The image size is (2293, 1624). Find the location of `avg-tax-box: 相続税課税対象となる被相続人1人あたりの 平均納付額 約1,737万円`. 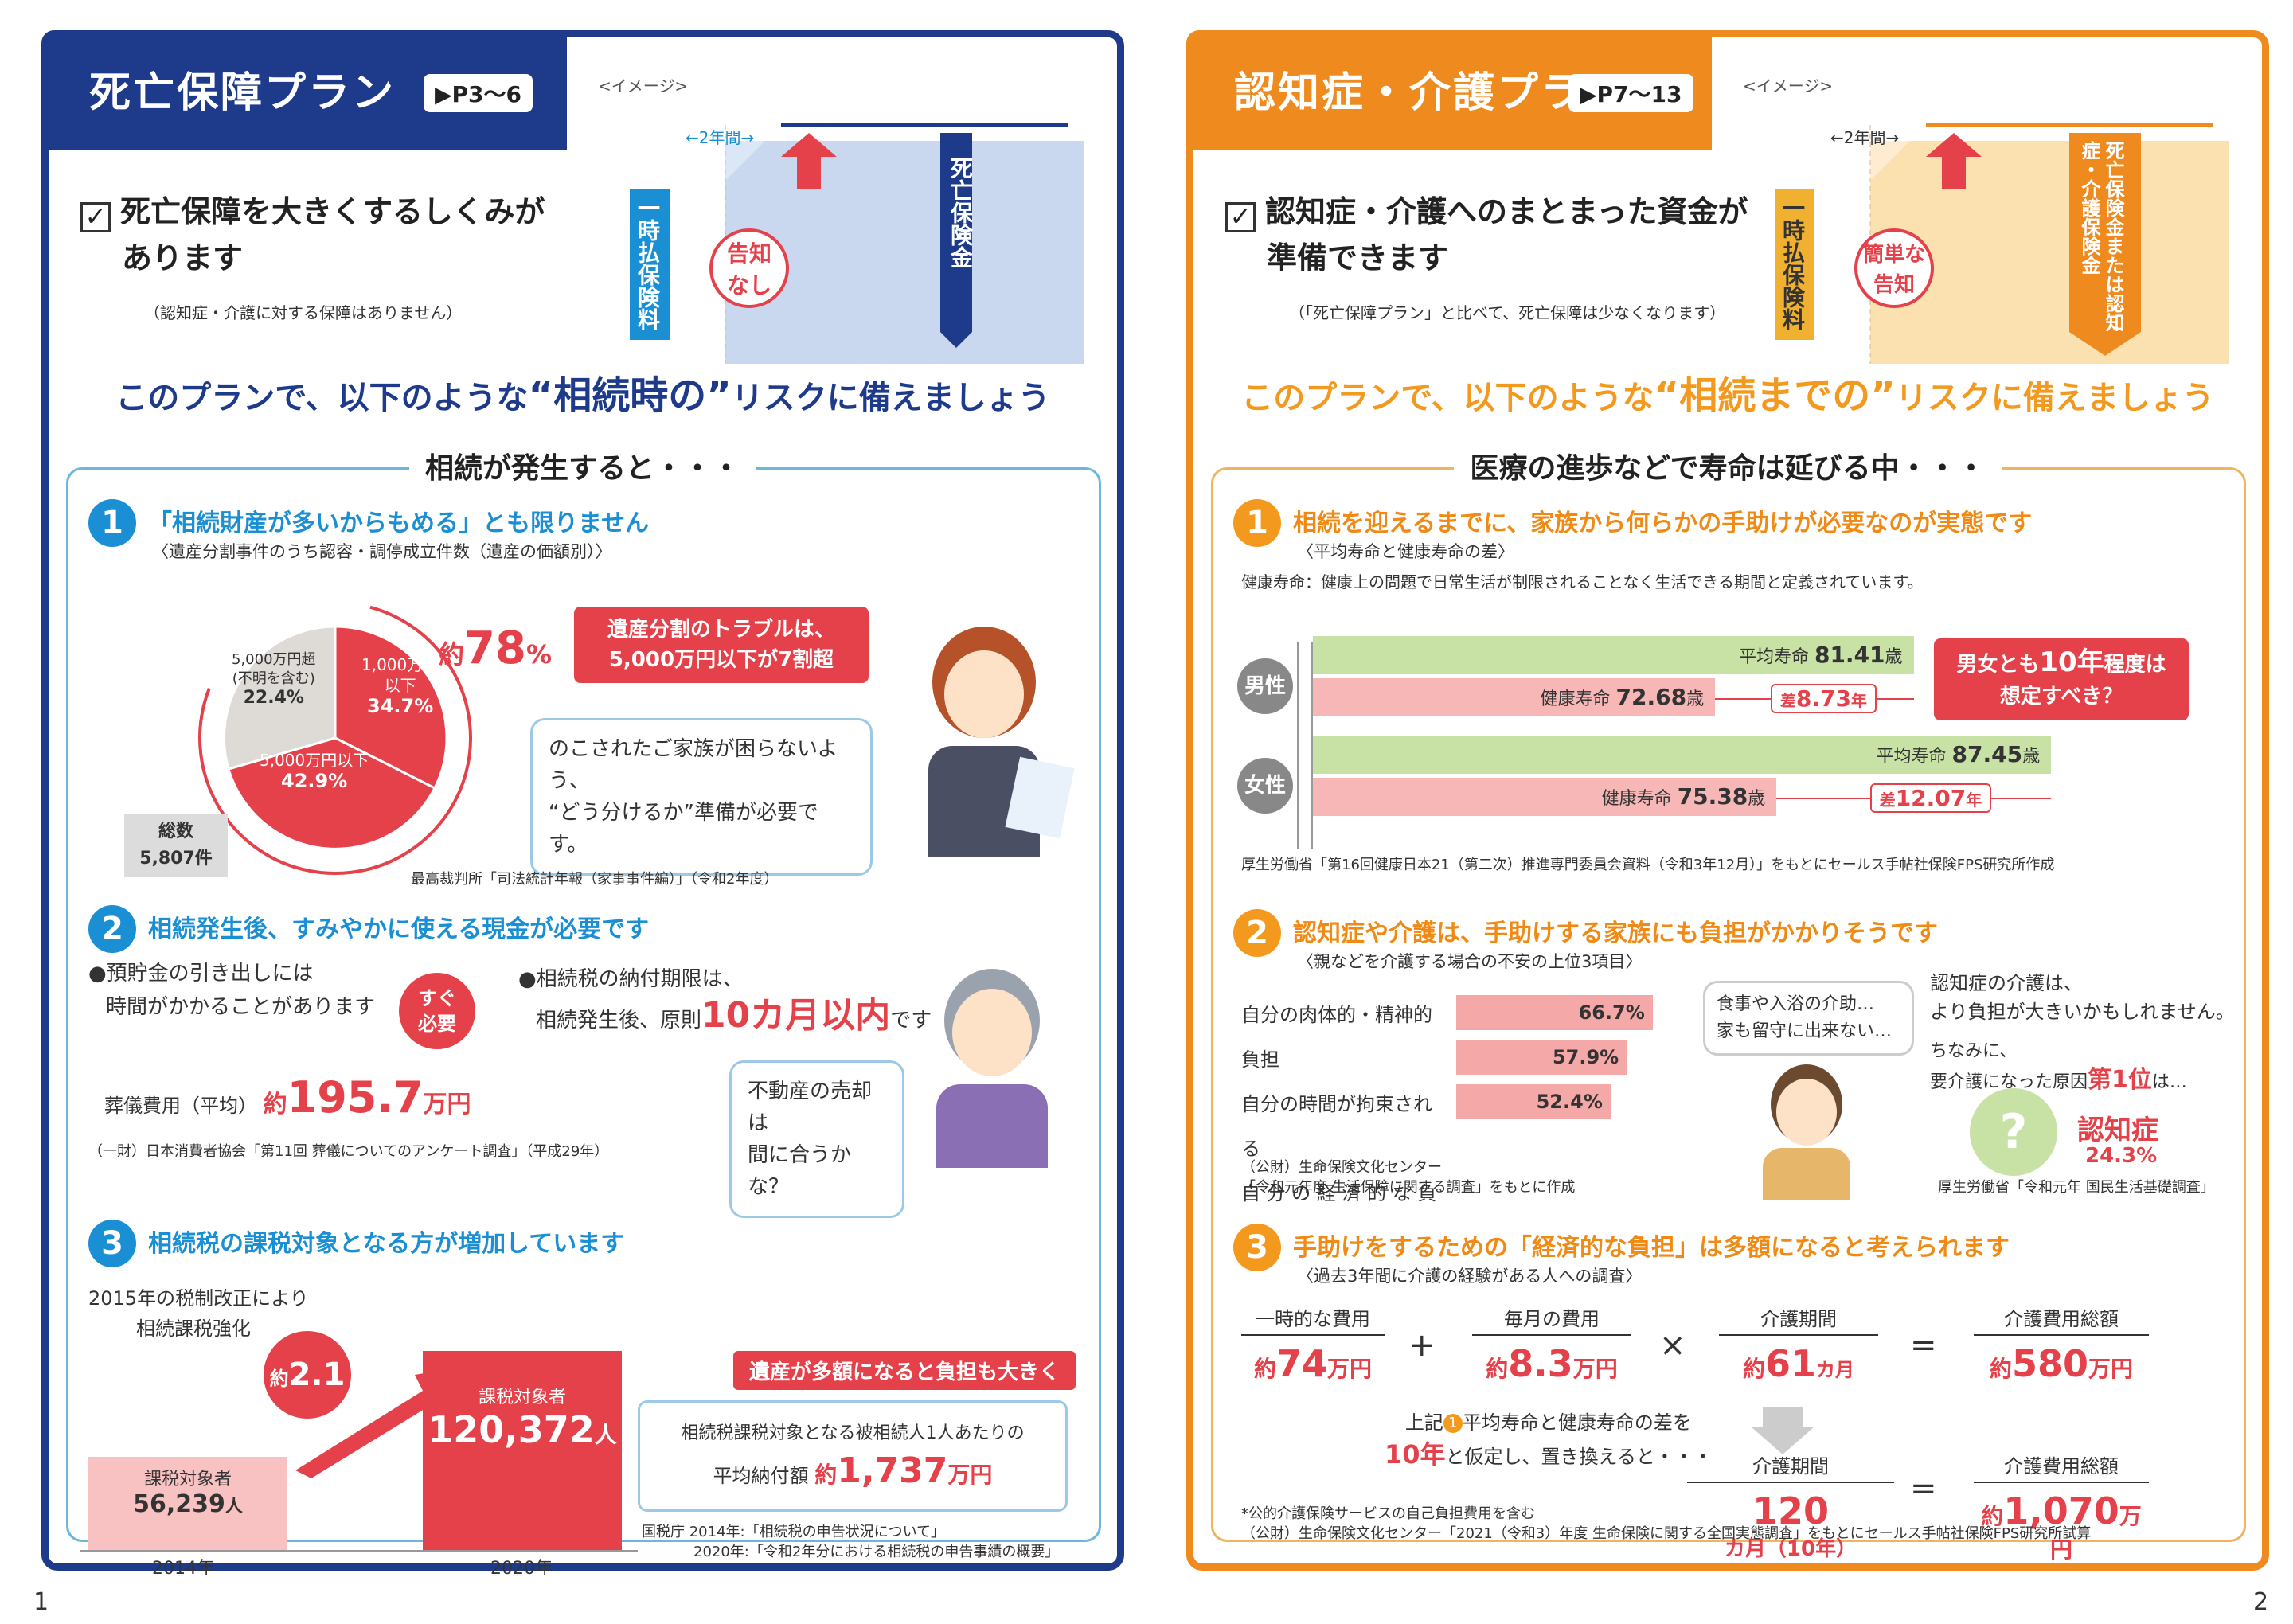

avg-tax-box: 相続税課税対象となる被相続人1人あたりの 平均納付額 約1,737万円 is located at coordinates (853, 1456).